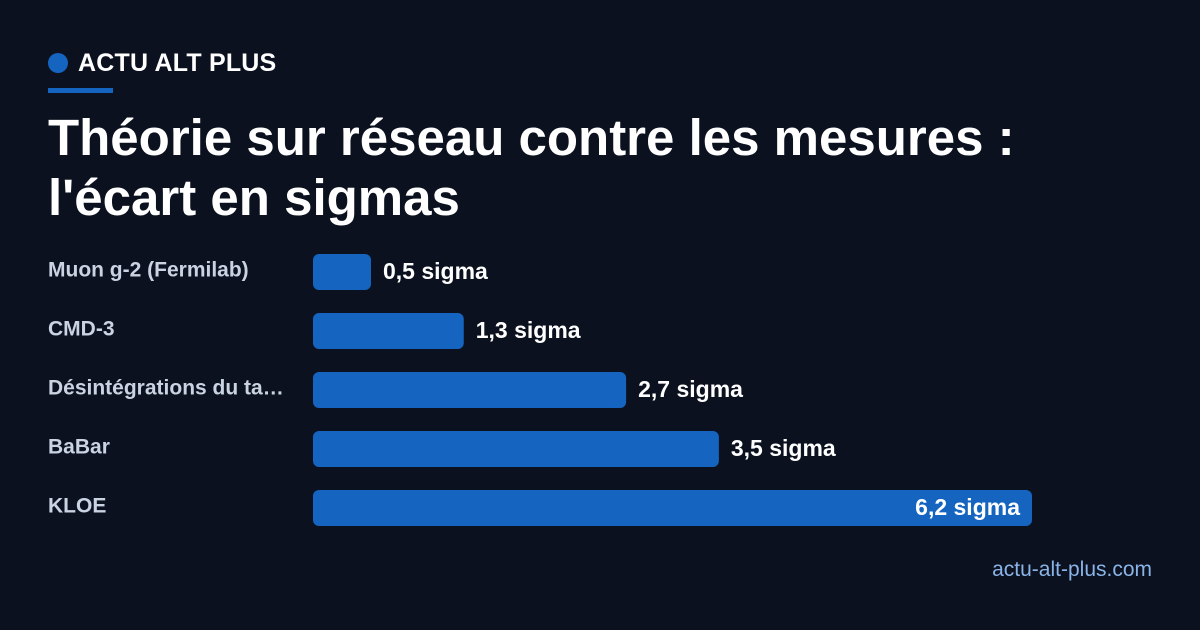 The width and height of the screenshot is (1200, 630). What do you see at coordinates (435, 271) in the screenshot?
I see `value-label: 0,5 sigma` at bounding box center [435, 271].